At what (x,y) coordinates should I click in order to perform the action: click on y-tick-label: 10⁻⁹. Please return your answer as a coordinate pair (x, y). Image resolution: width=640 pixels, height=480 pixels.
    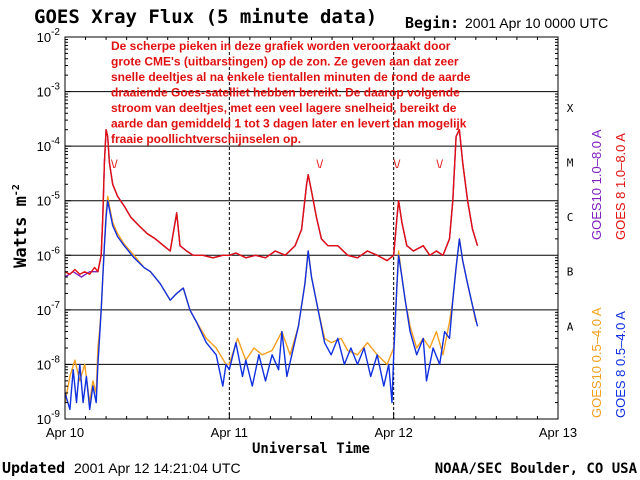
    Looking at the image, I should click on (49, 418).